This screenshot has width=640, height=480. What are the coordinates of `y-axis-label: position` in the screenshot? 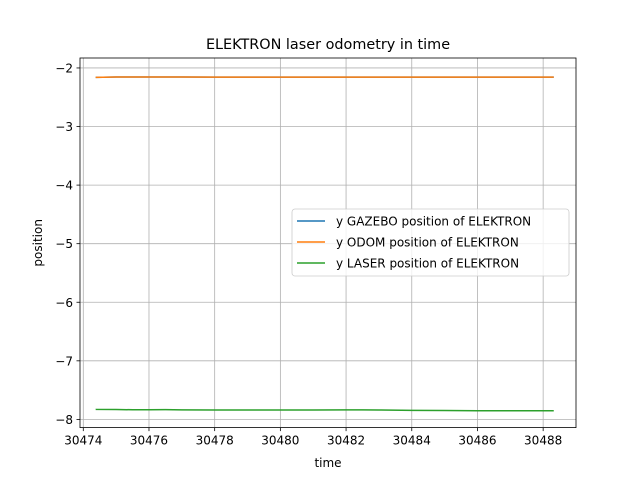 It's located at (38, 243).